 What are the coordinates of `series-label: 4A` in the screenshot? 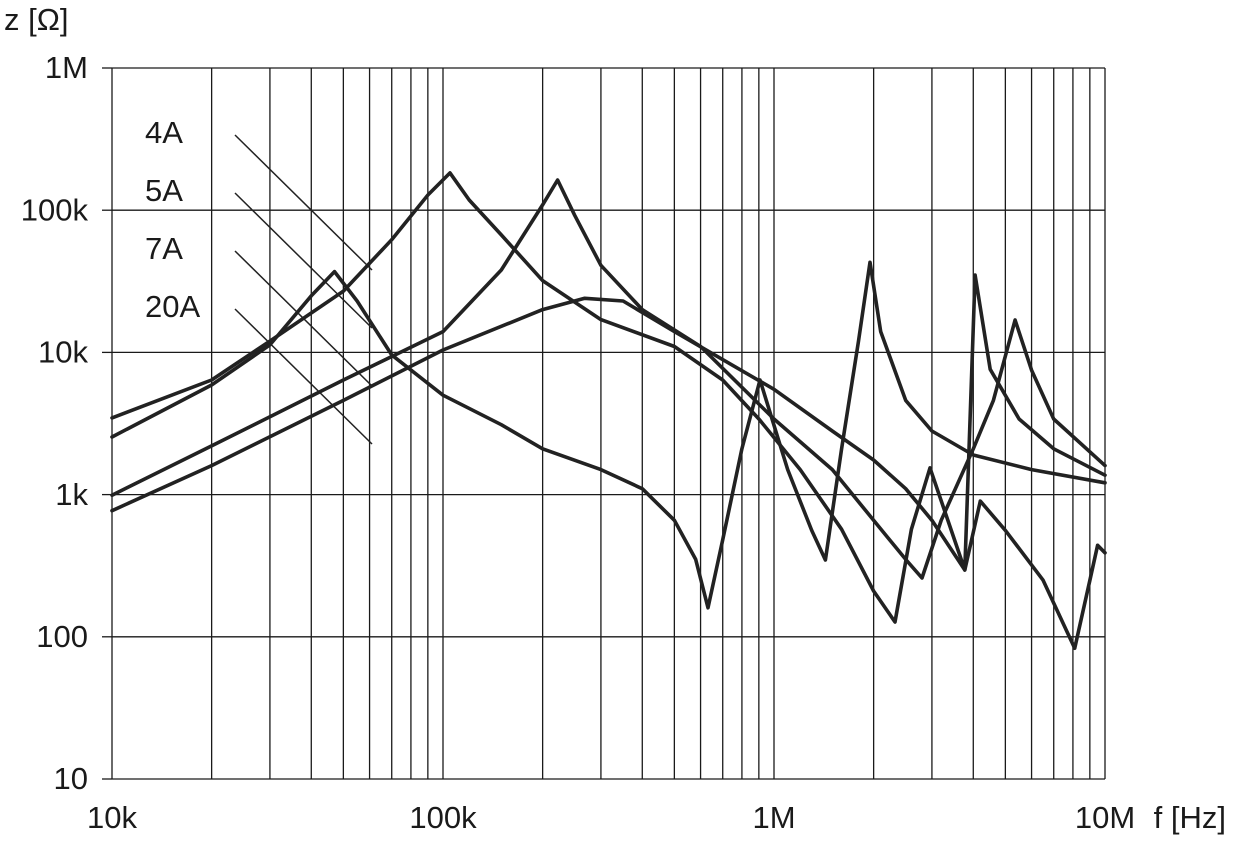 It's located at (164, 132).